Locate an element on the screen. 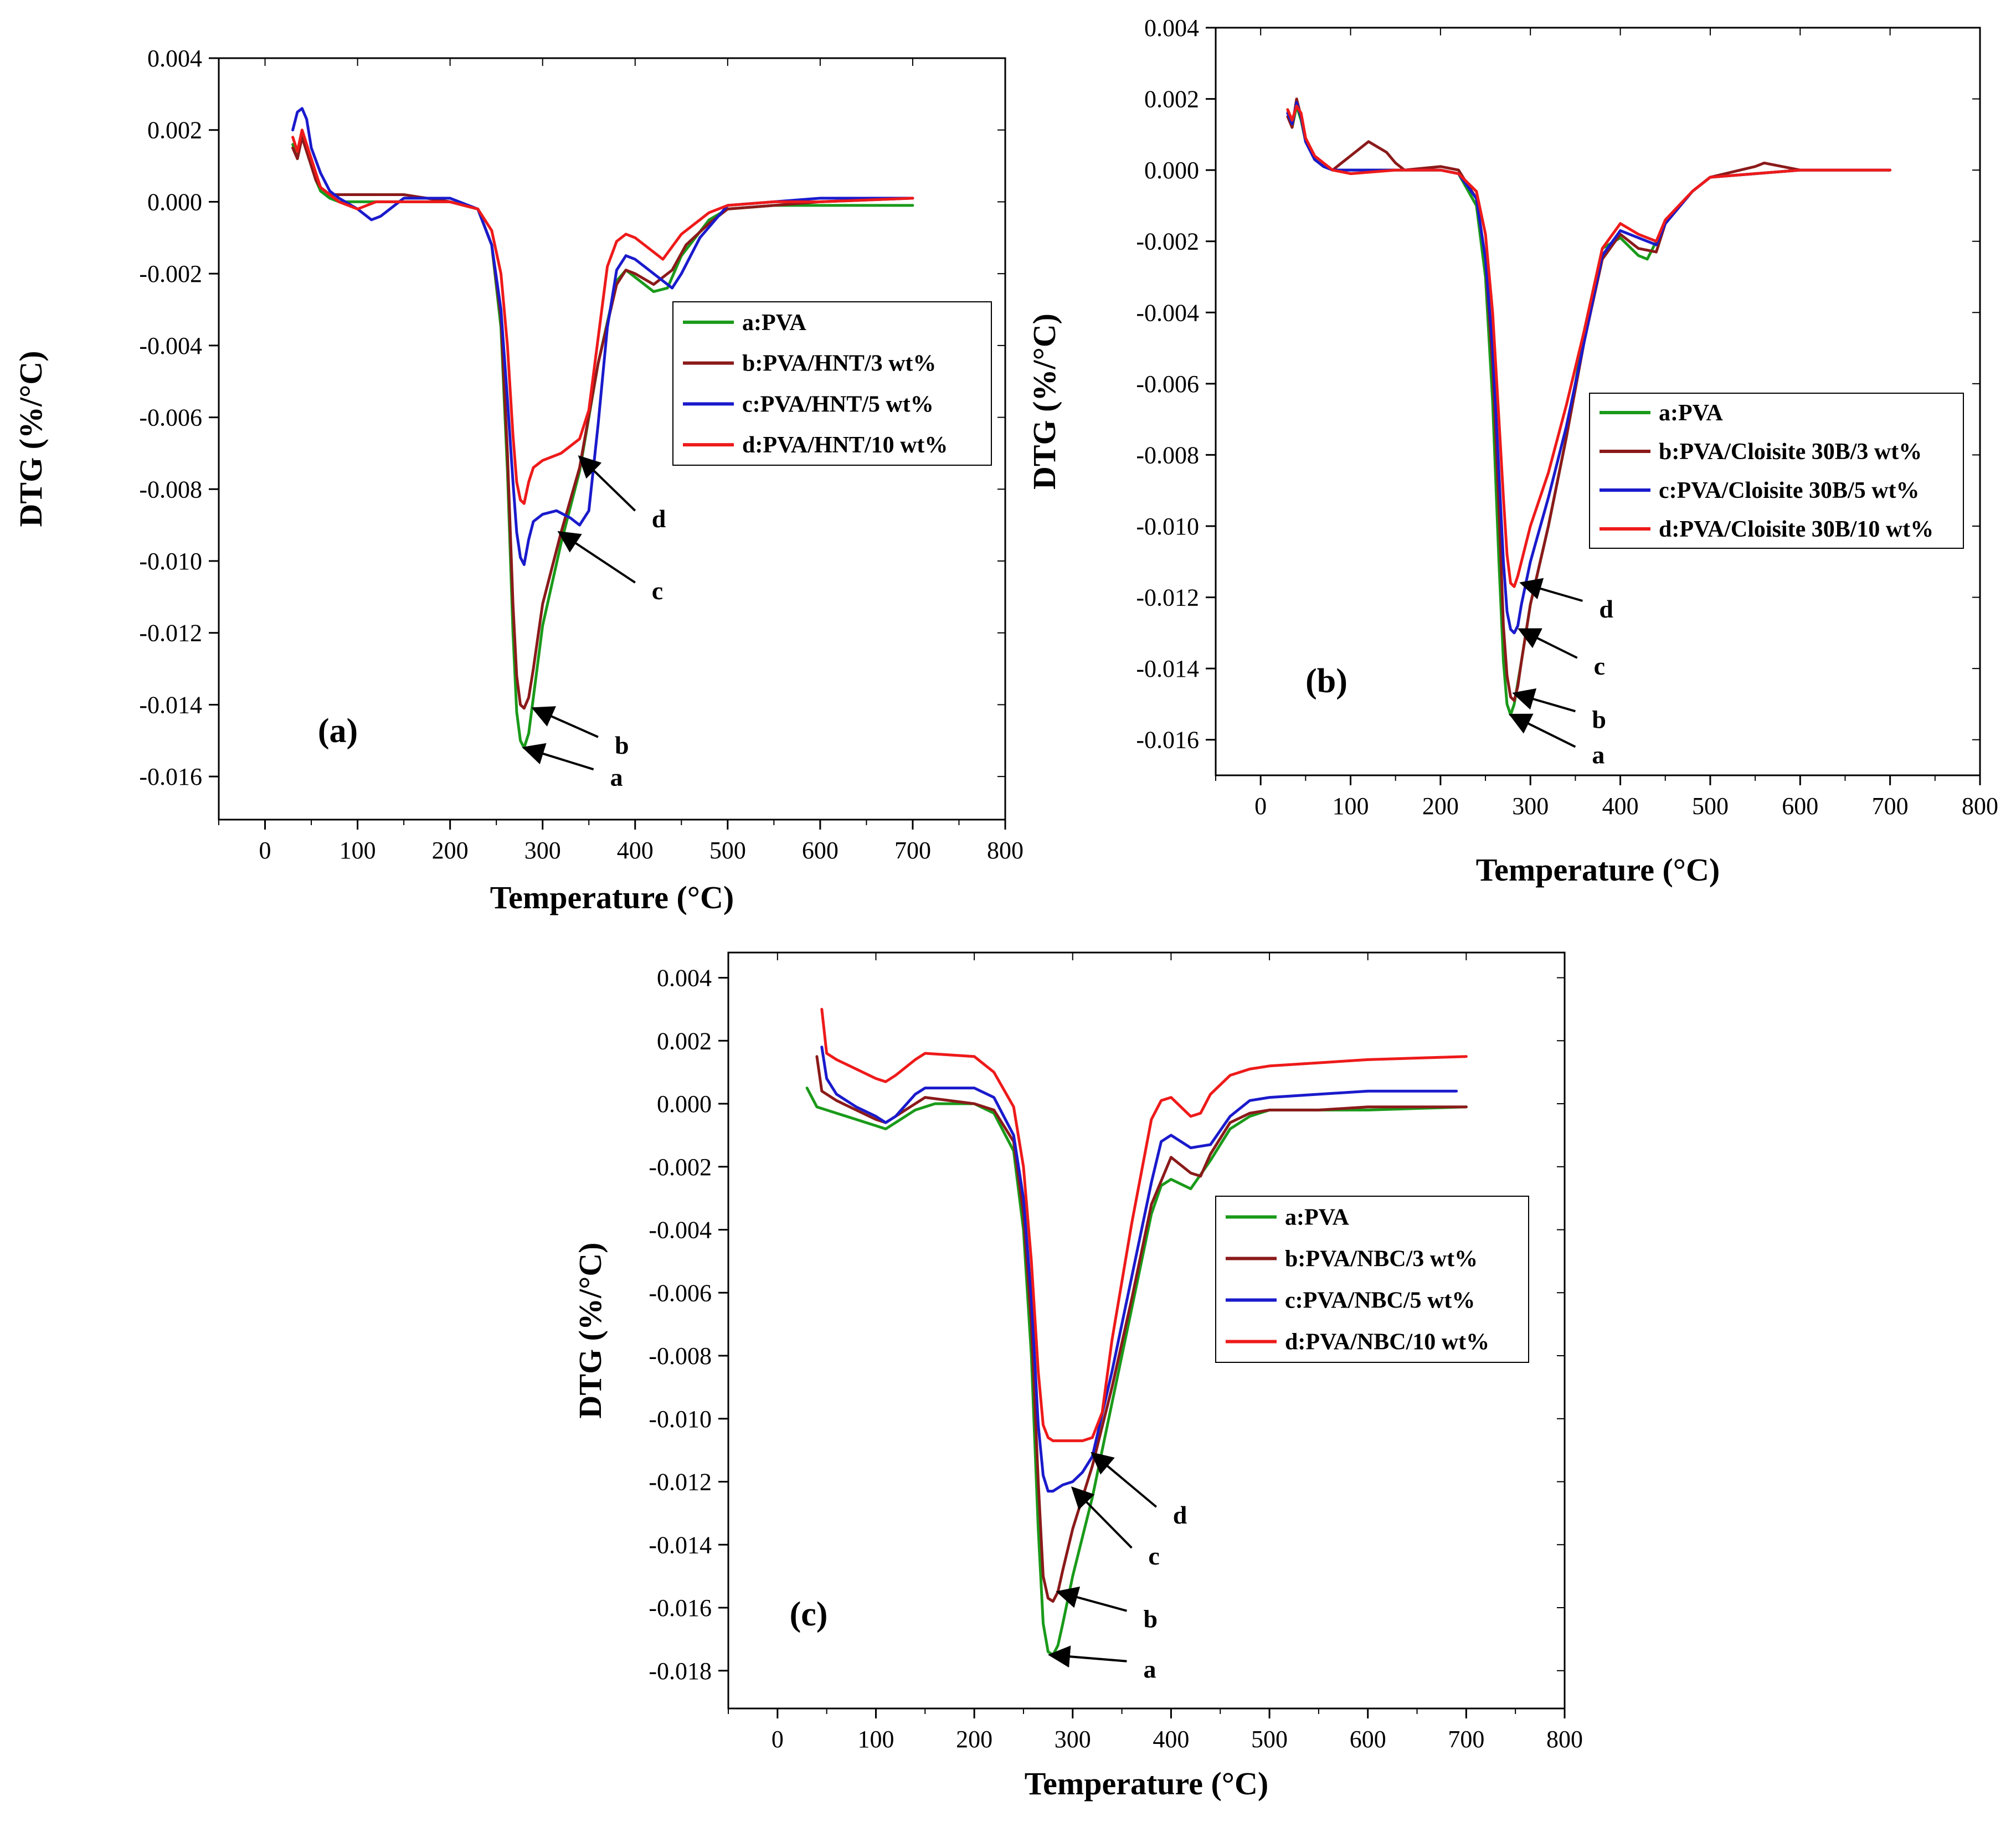  y-tick-label: -0.018 is located at coordinates (681, 1672).